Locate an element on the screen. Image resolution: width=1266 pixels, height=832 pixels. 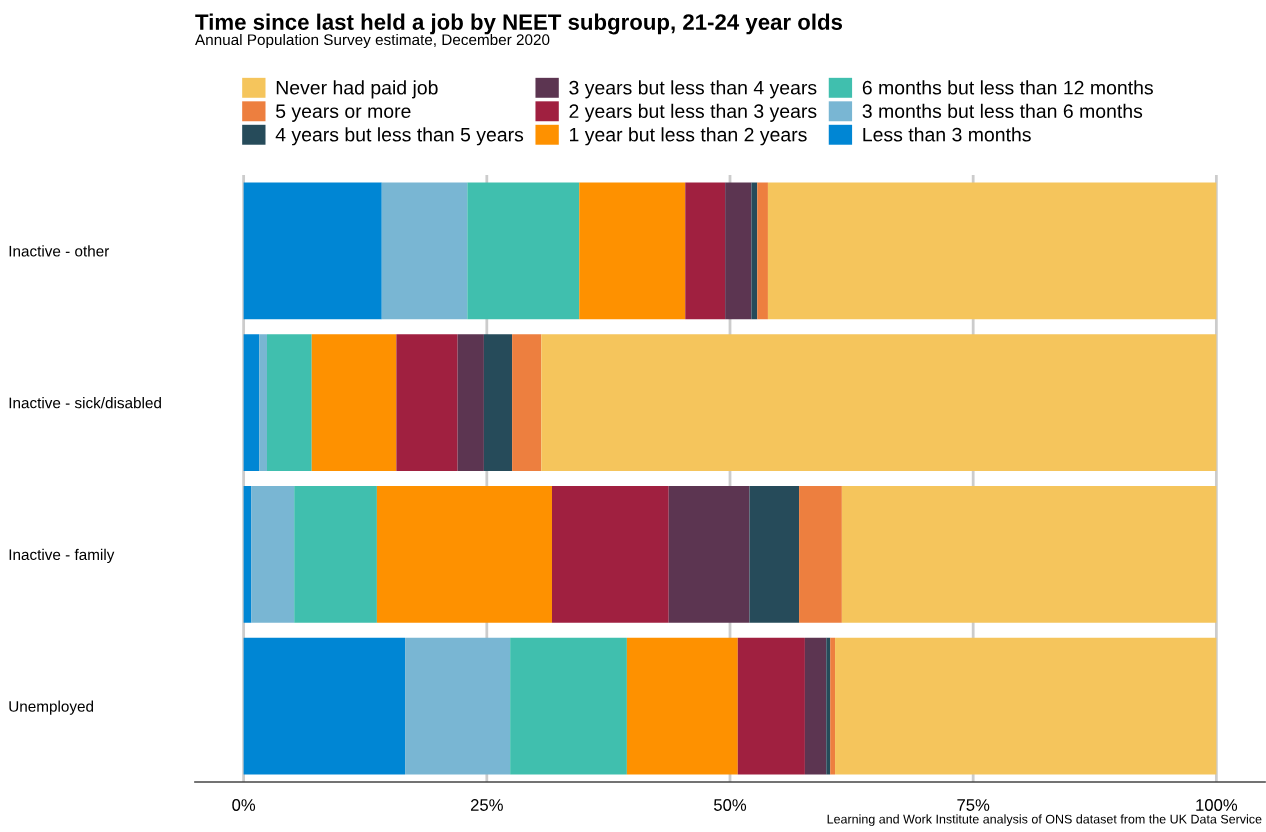
legend-label: 3 years but less than 4 years is located at coordinates (693, 89).